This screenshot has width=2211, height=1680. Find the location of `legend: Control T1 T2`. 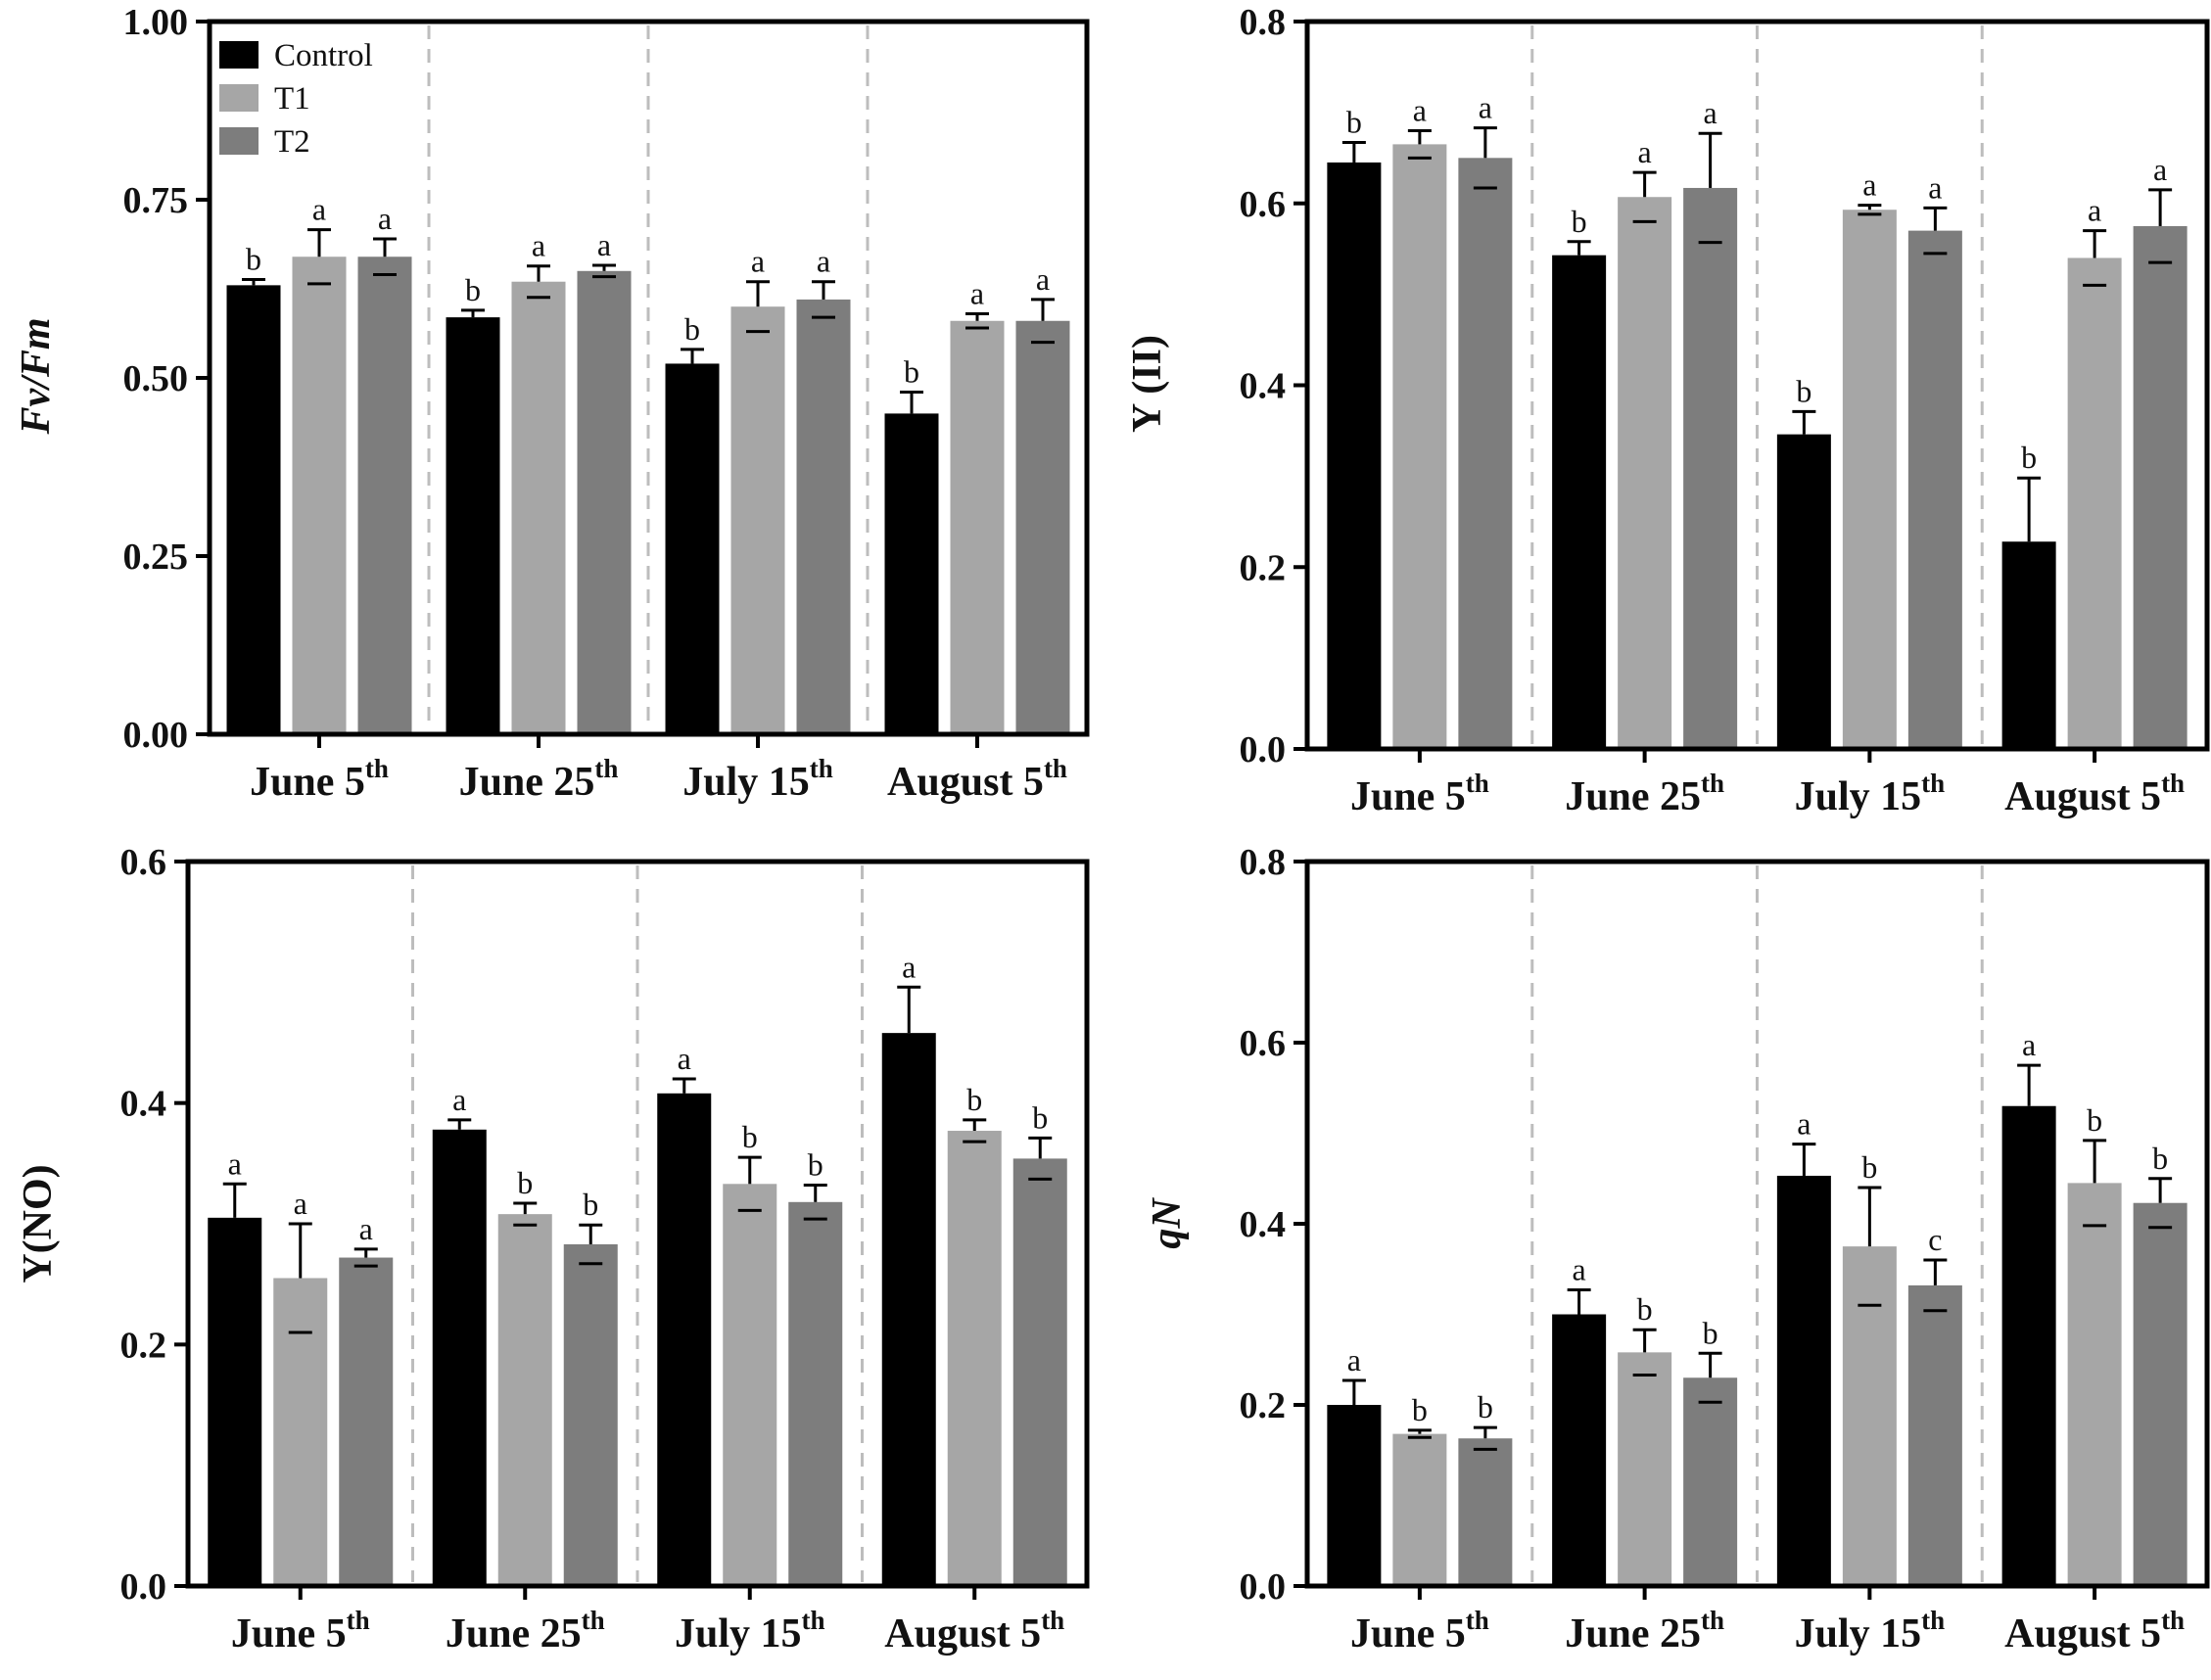

legend: Control T1 T2 is located at coordinates (296, 99).